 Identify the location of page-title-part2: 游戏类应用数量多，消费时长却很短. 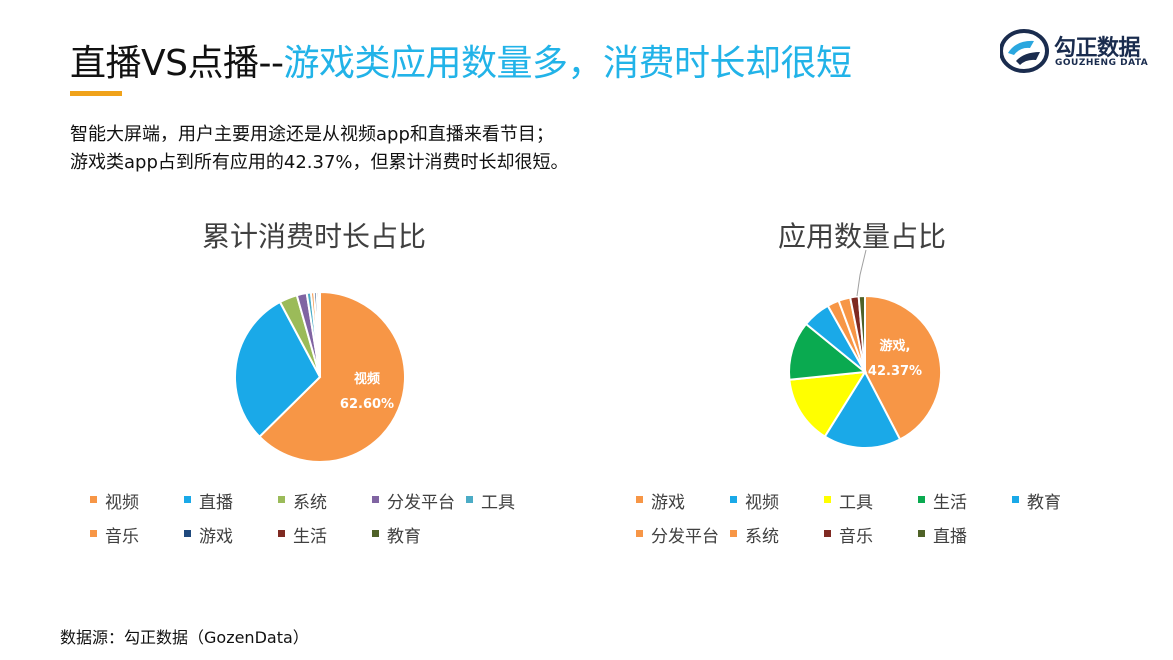
(567, 63).